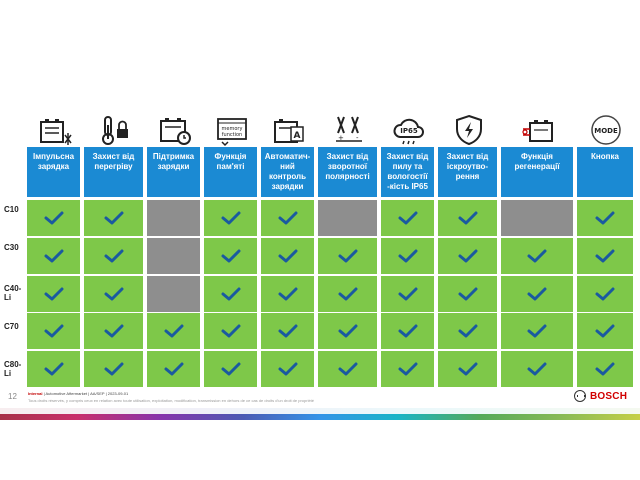  I want to click on battery-snowflake-icon, so click(55, 130).